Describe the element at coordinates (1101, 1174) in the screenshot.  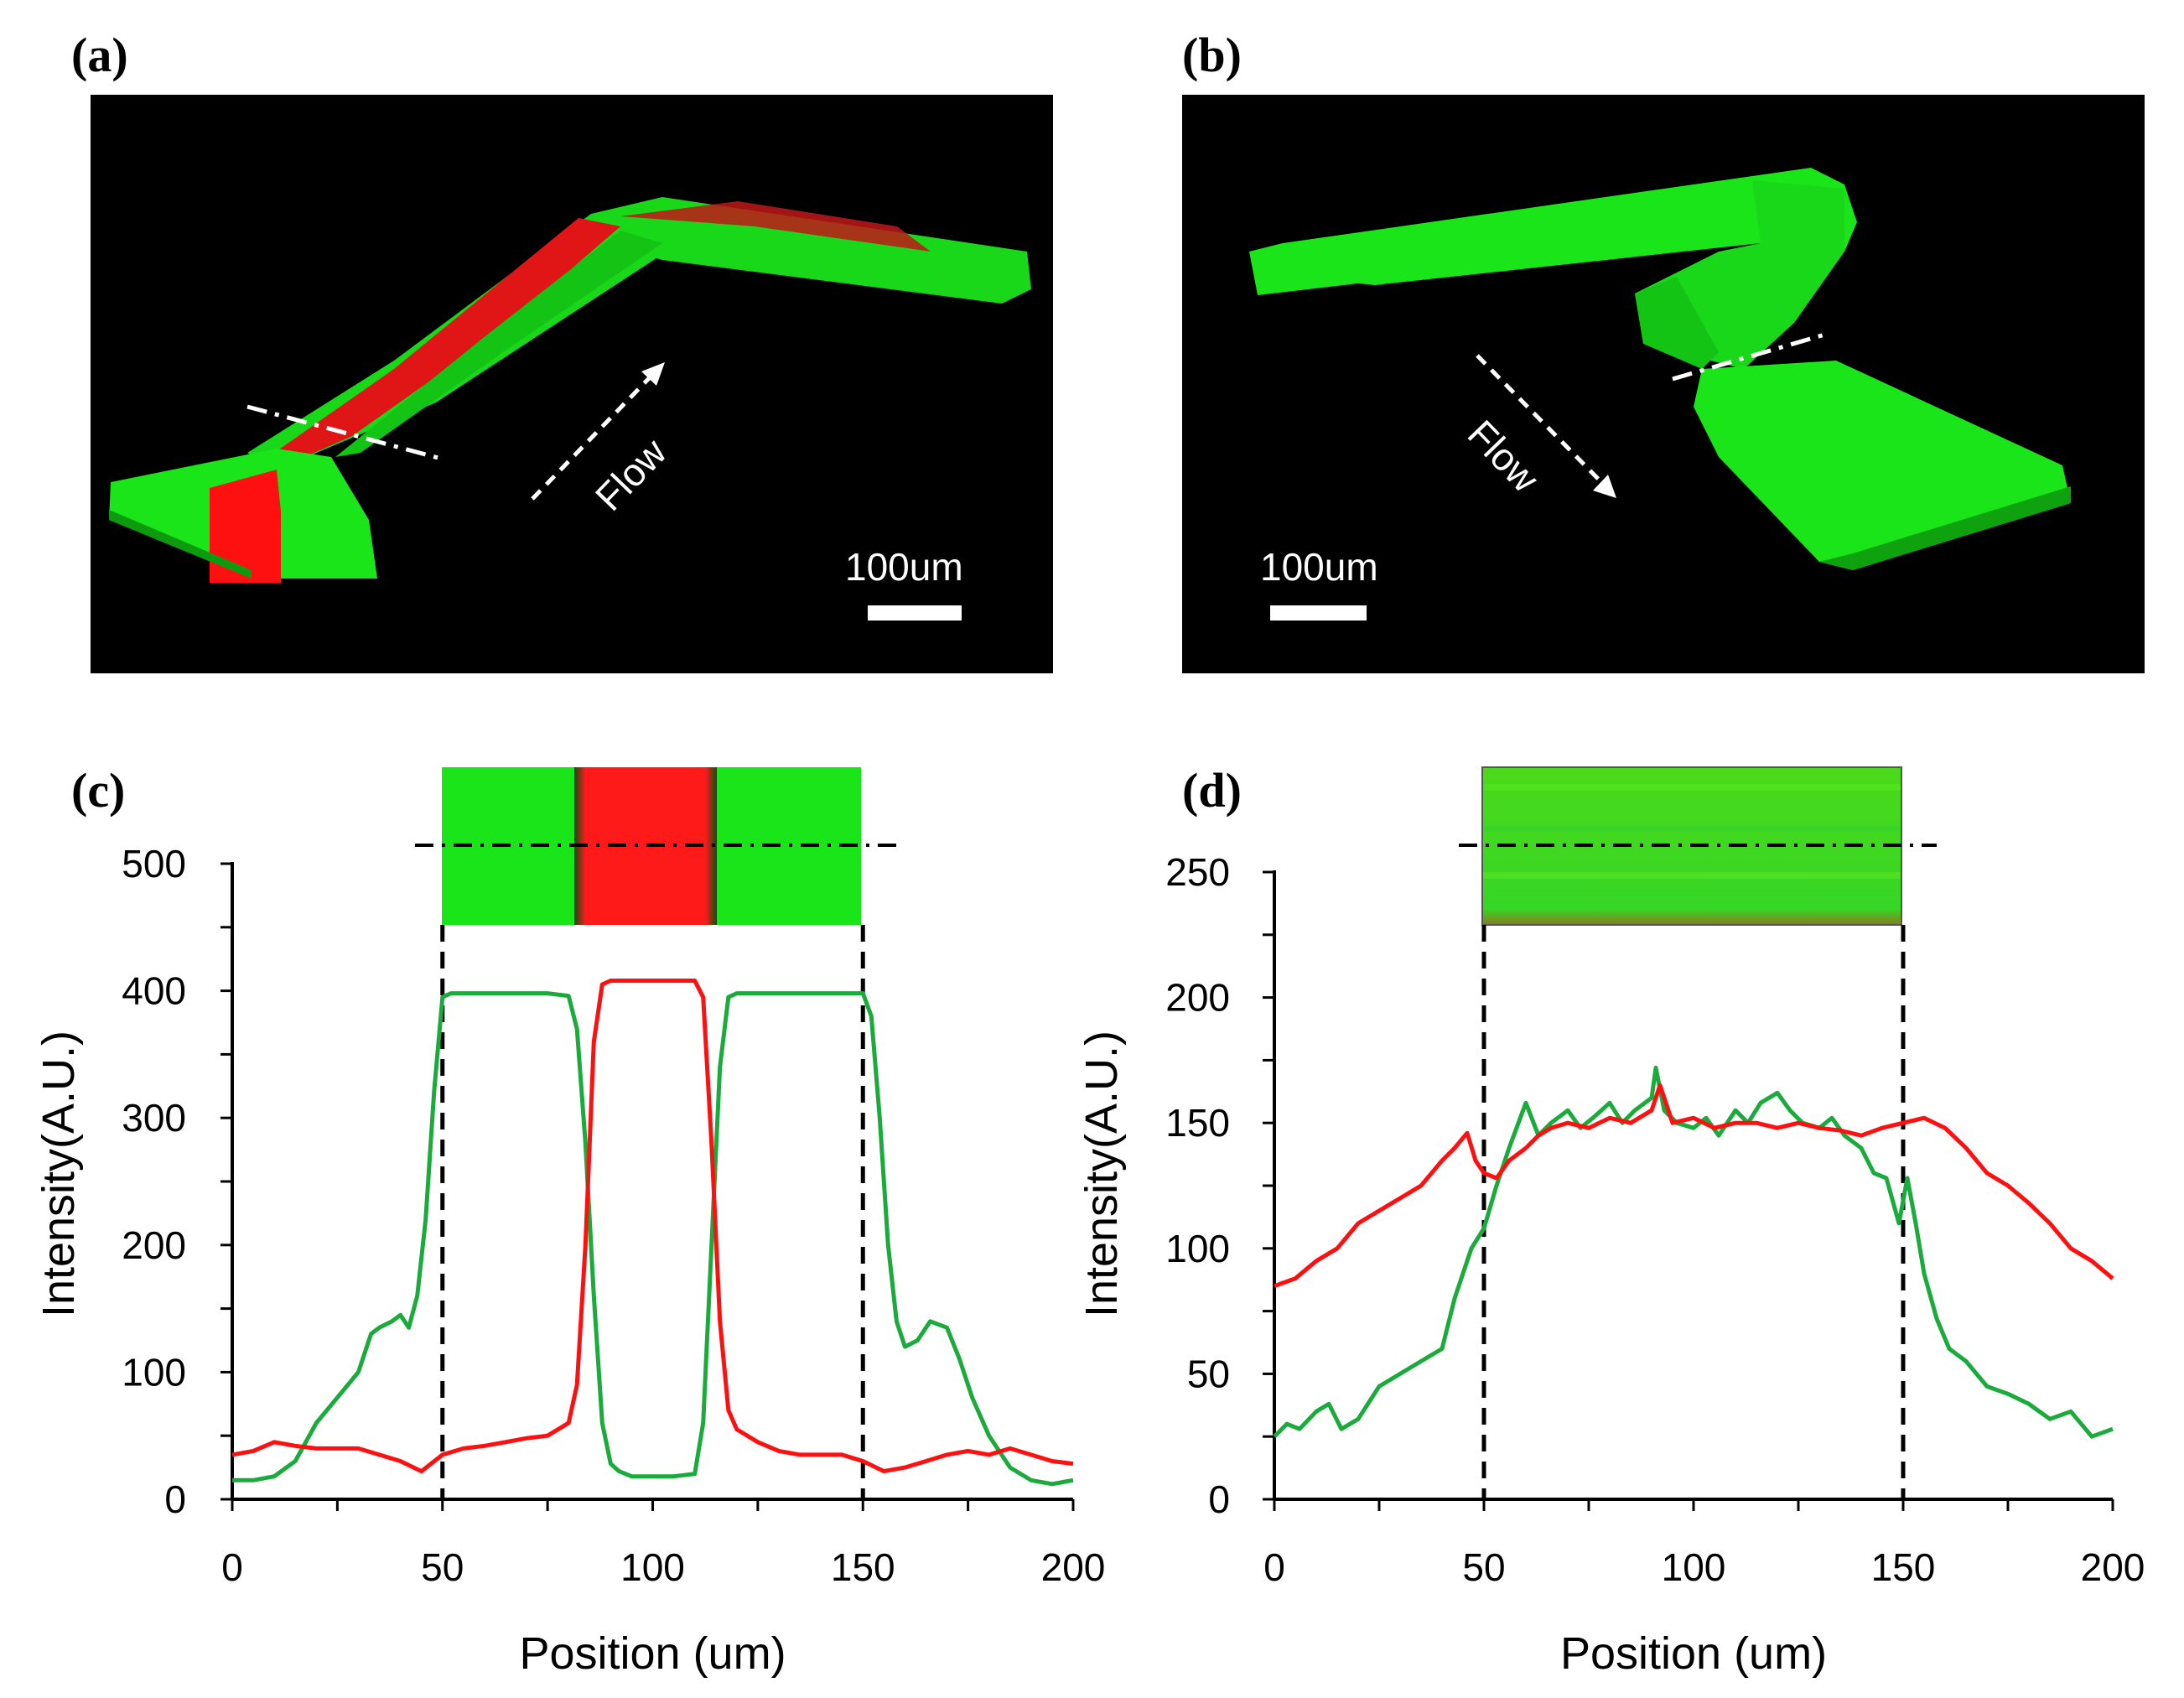
I see `y-axis-title-d: Intensity(A.U.)` at that location.